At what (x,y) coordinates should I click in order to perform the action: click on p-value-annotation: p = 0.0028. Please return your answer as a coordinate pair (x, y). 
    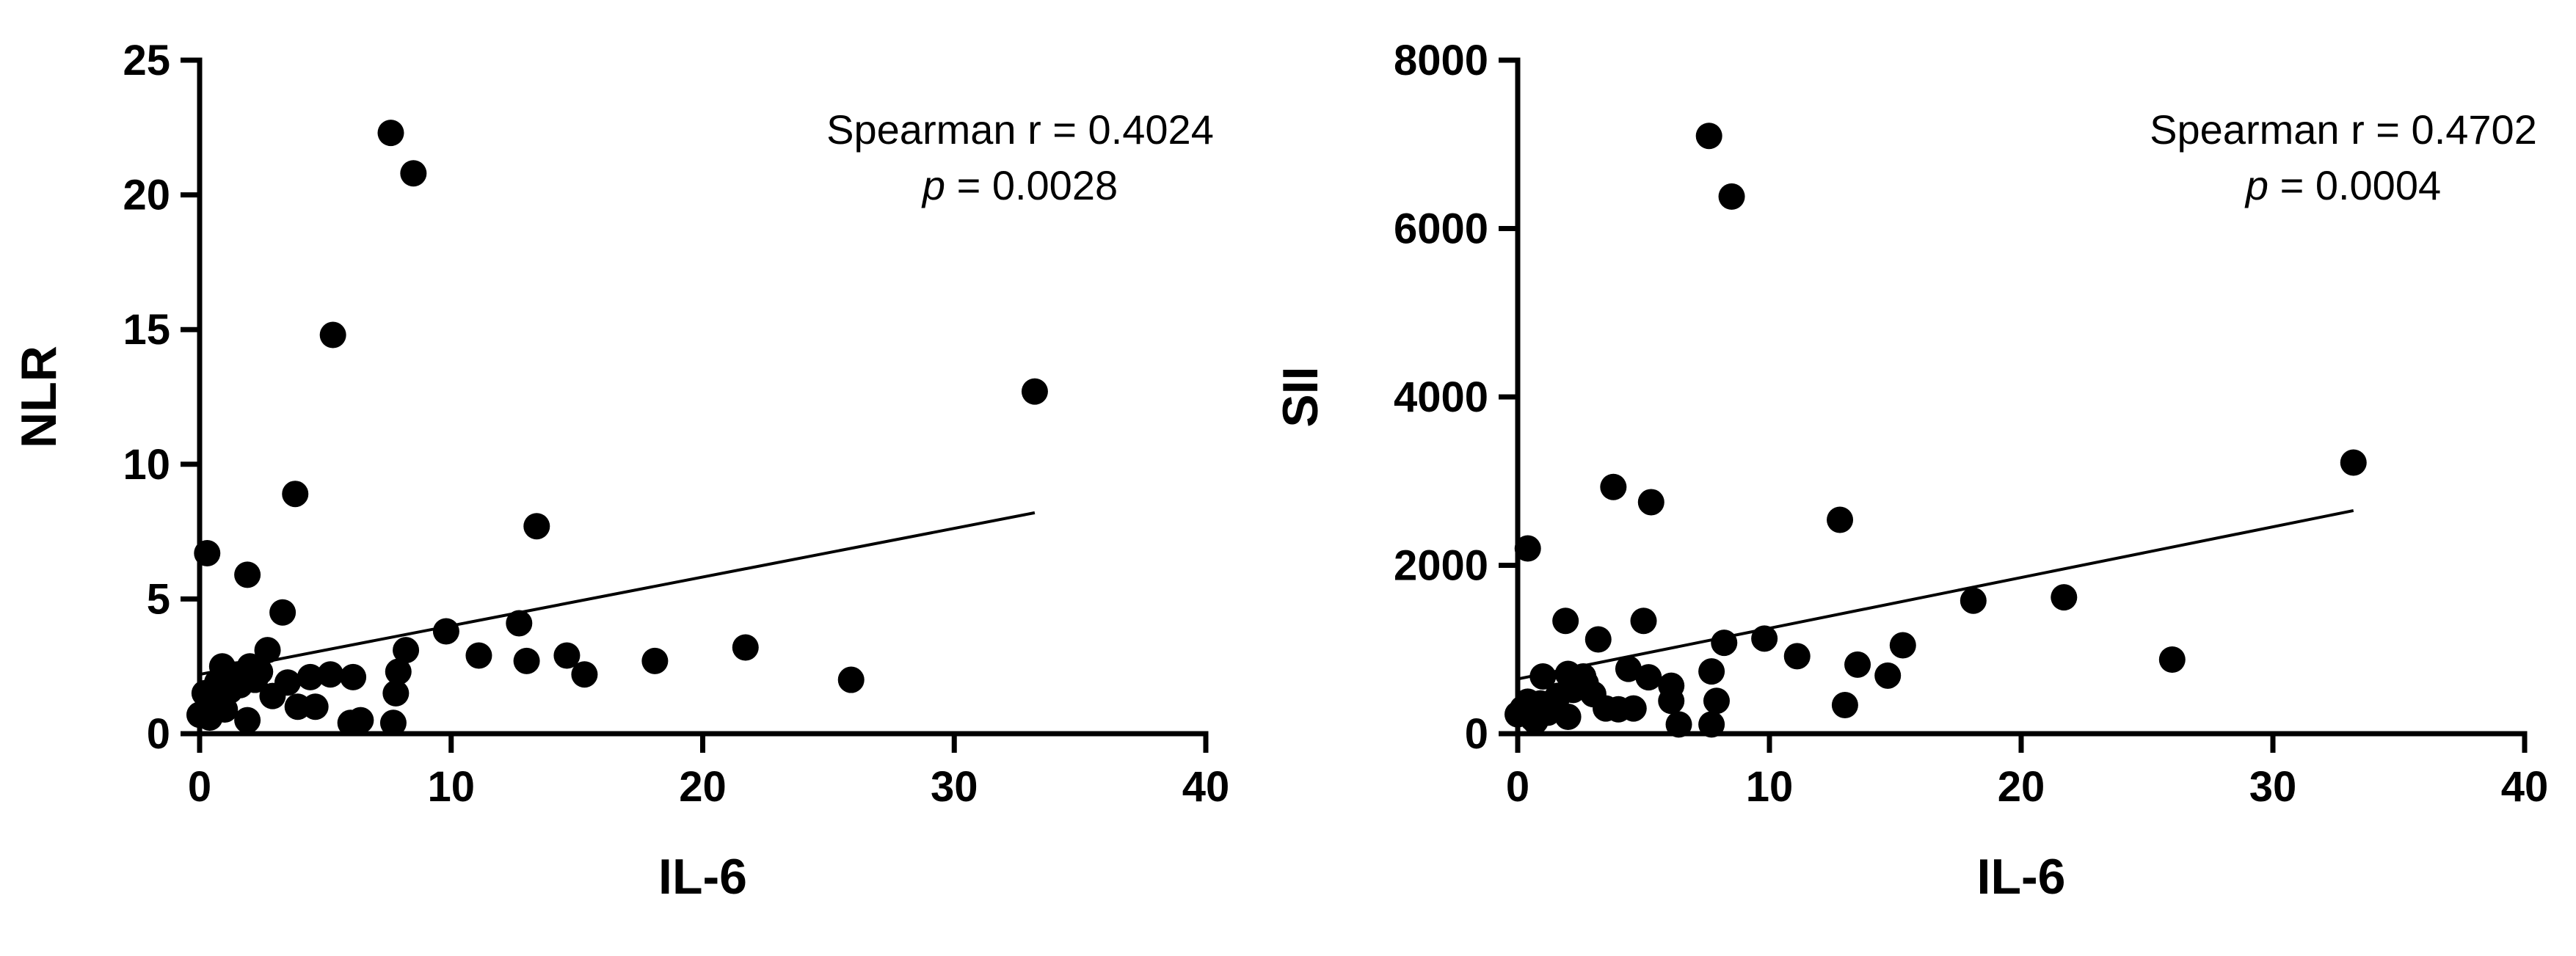
    Looking at the image, I should click on (1019, 185).